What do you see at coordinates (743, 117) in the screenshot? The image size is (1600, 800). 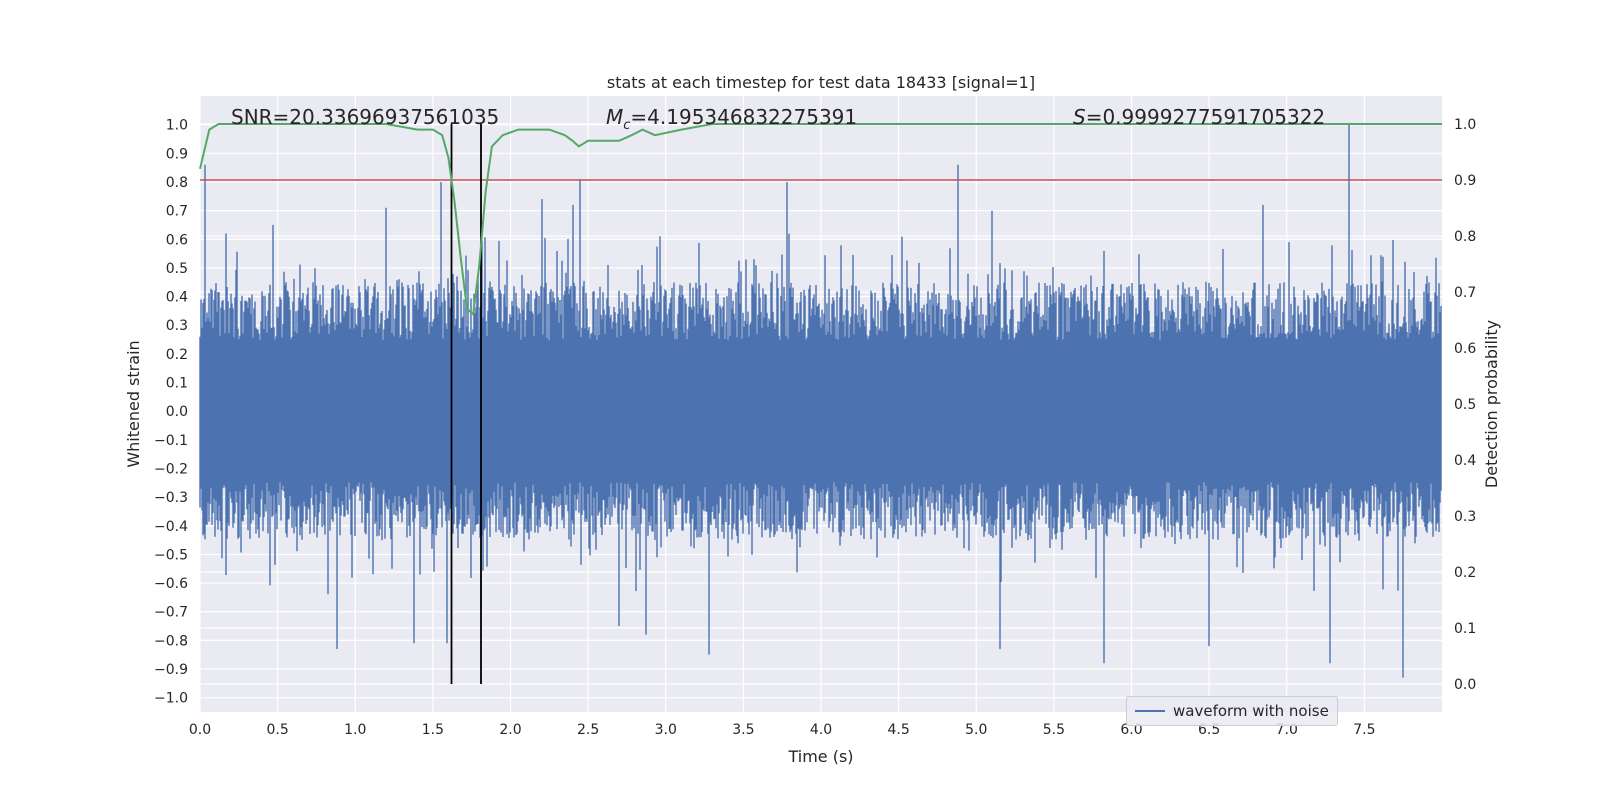 I see `chirp-mass-value: =4.195346832275391` at bounding box center [743, 117].